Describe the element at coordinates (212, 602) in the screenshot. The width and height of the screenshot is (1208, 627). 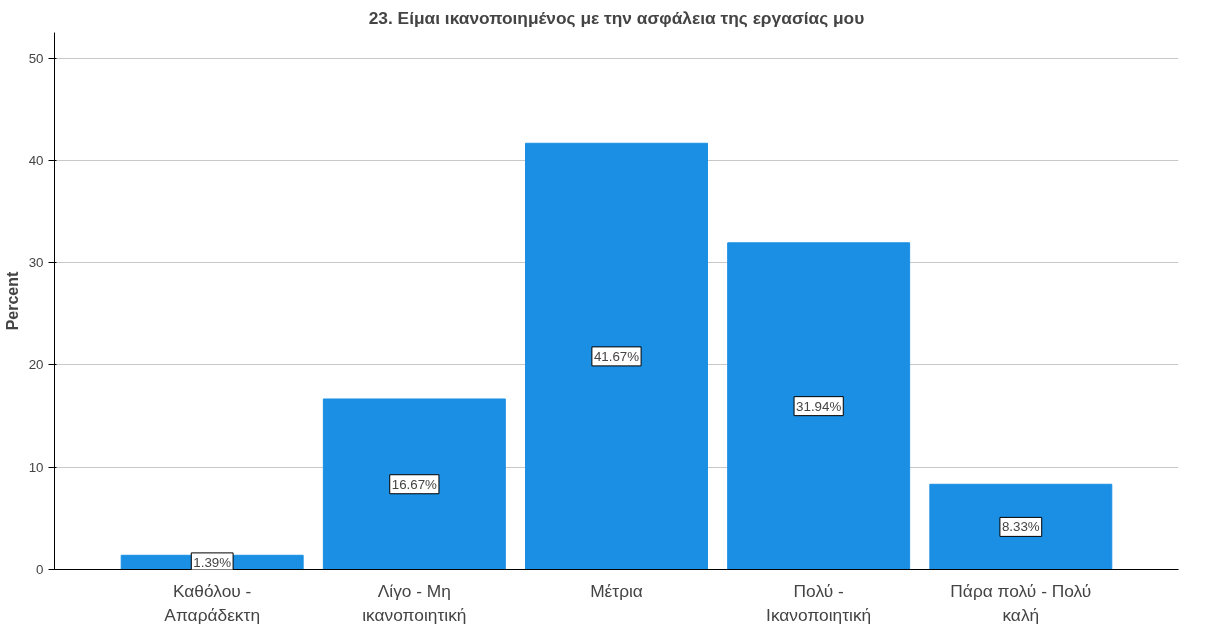
I see `x-tick-label: Καθόλου - Απαράδεκτη` at that location.